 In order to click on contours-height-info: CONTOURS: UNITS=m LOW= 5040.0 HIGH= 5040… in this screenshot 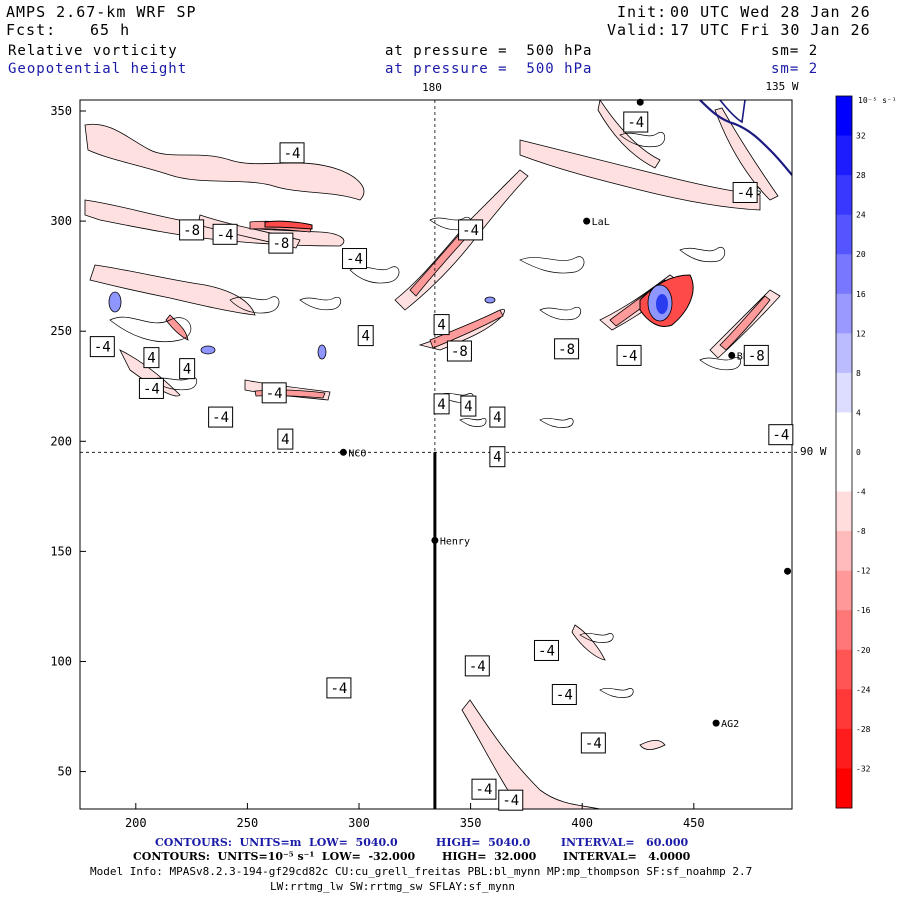, I will do `click(422, 842)`.